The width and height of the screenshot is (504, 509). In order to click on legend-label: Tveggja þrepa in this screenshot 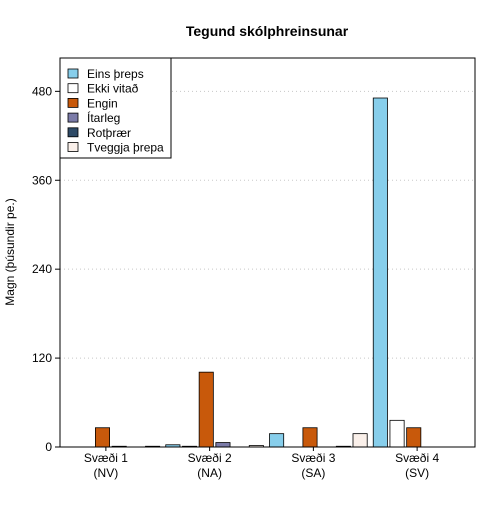, I will do `click(125, 148)`.